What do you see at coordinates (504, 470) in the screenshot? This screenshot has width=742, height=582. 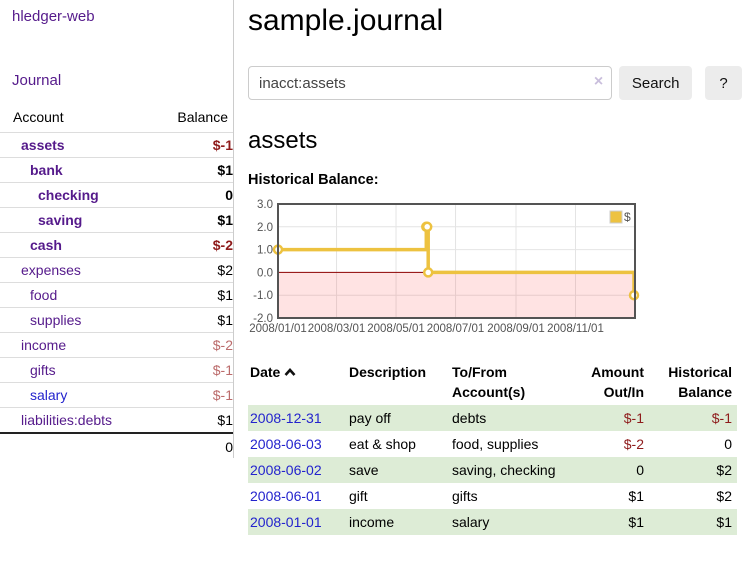 I see `transaction-accounts: saving, checking` at bounding box center [504, 470].